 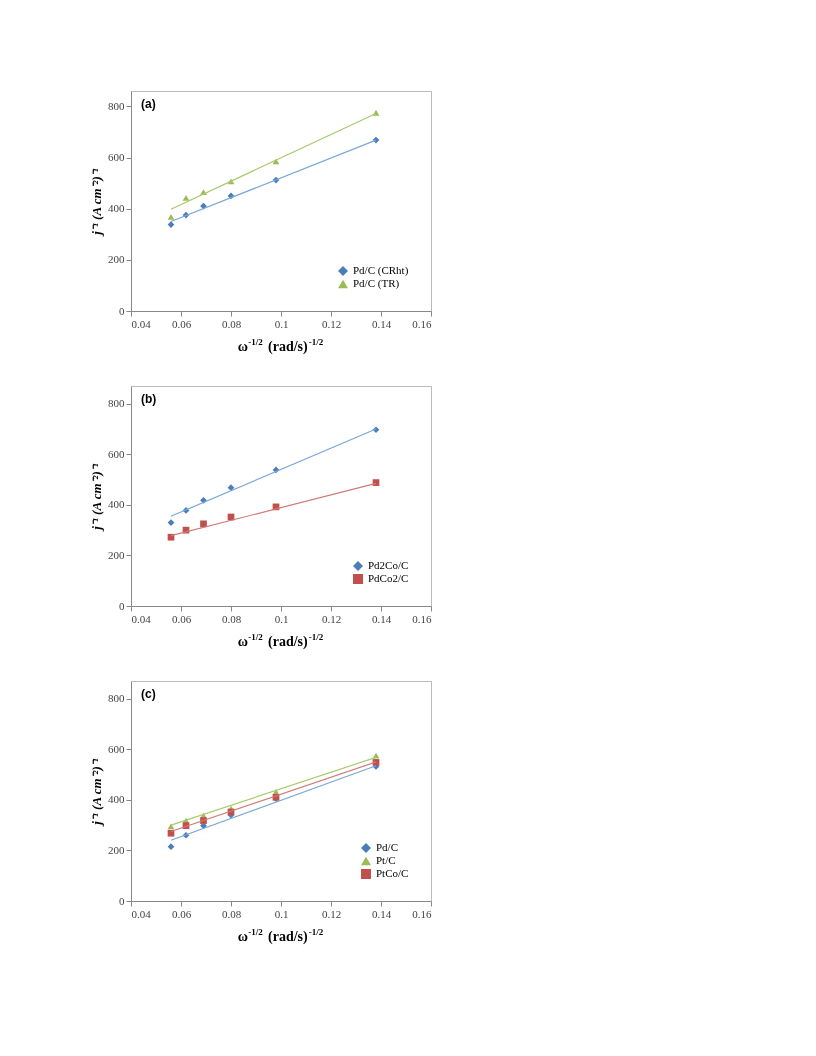 I want to click on legend-label: Pd2Co/C, so click(x=388, y=565).